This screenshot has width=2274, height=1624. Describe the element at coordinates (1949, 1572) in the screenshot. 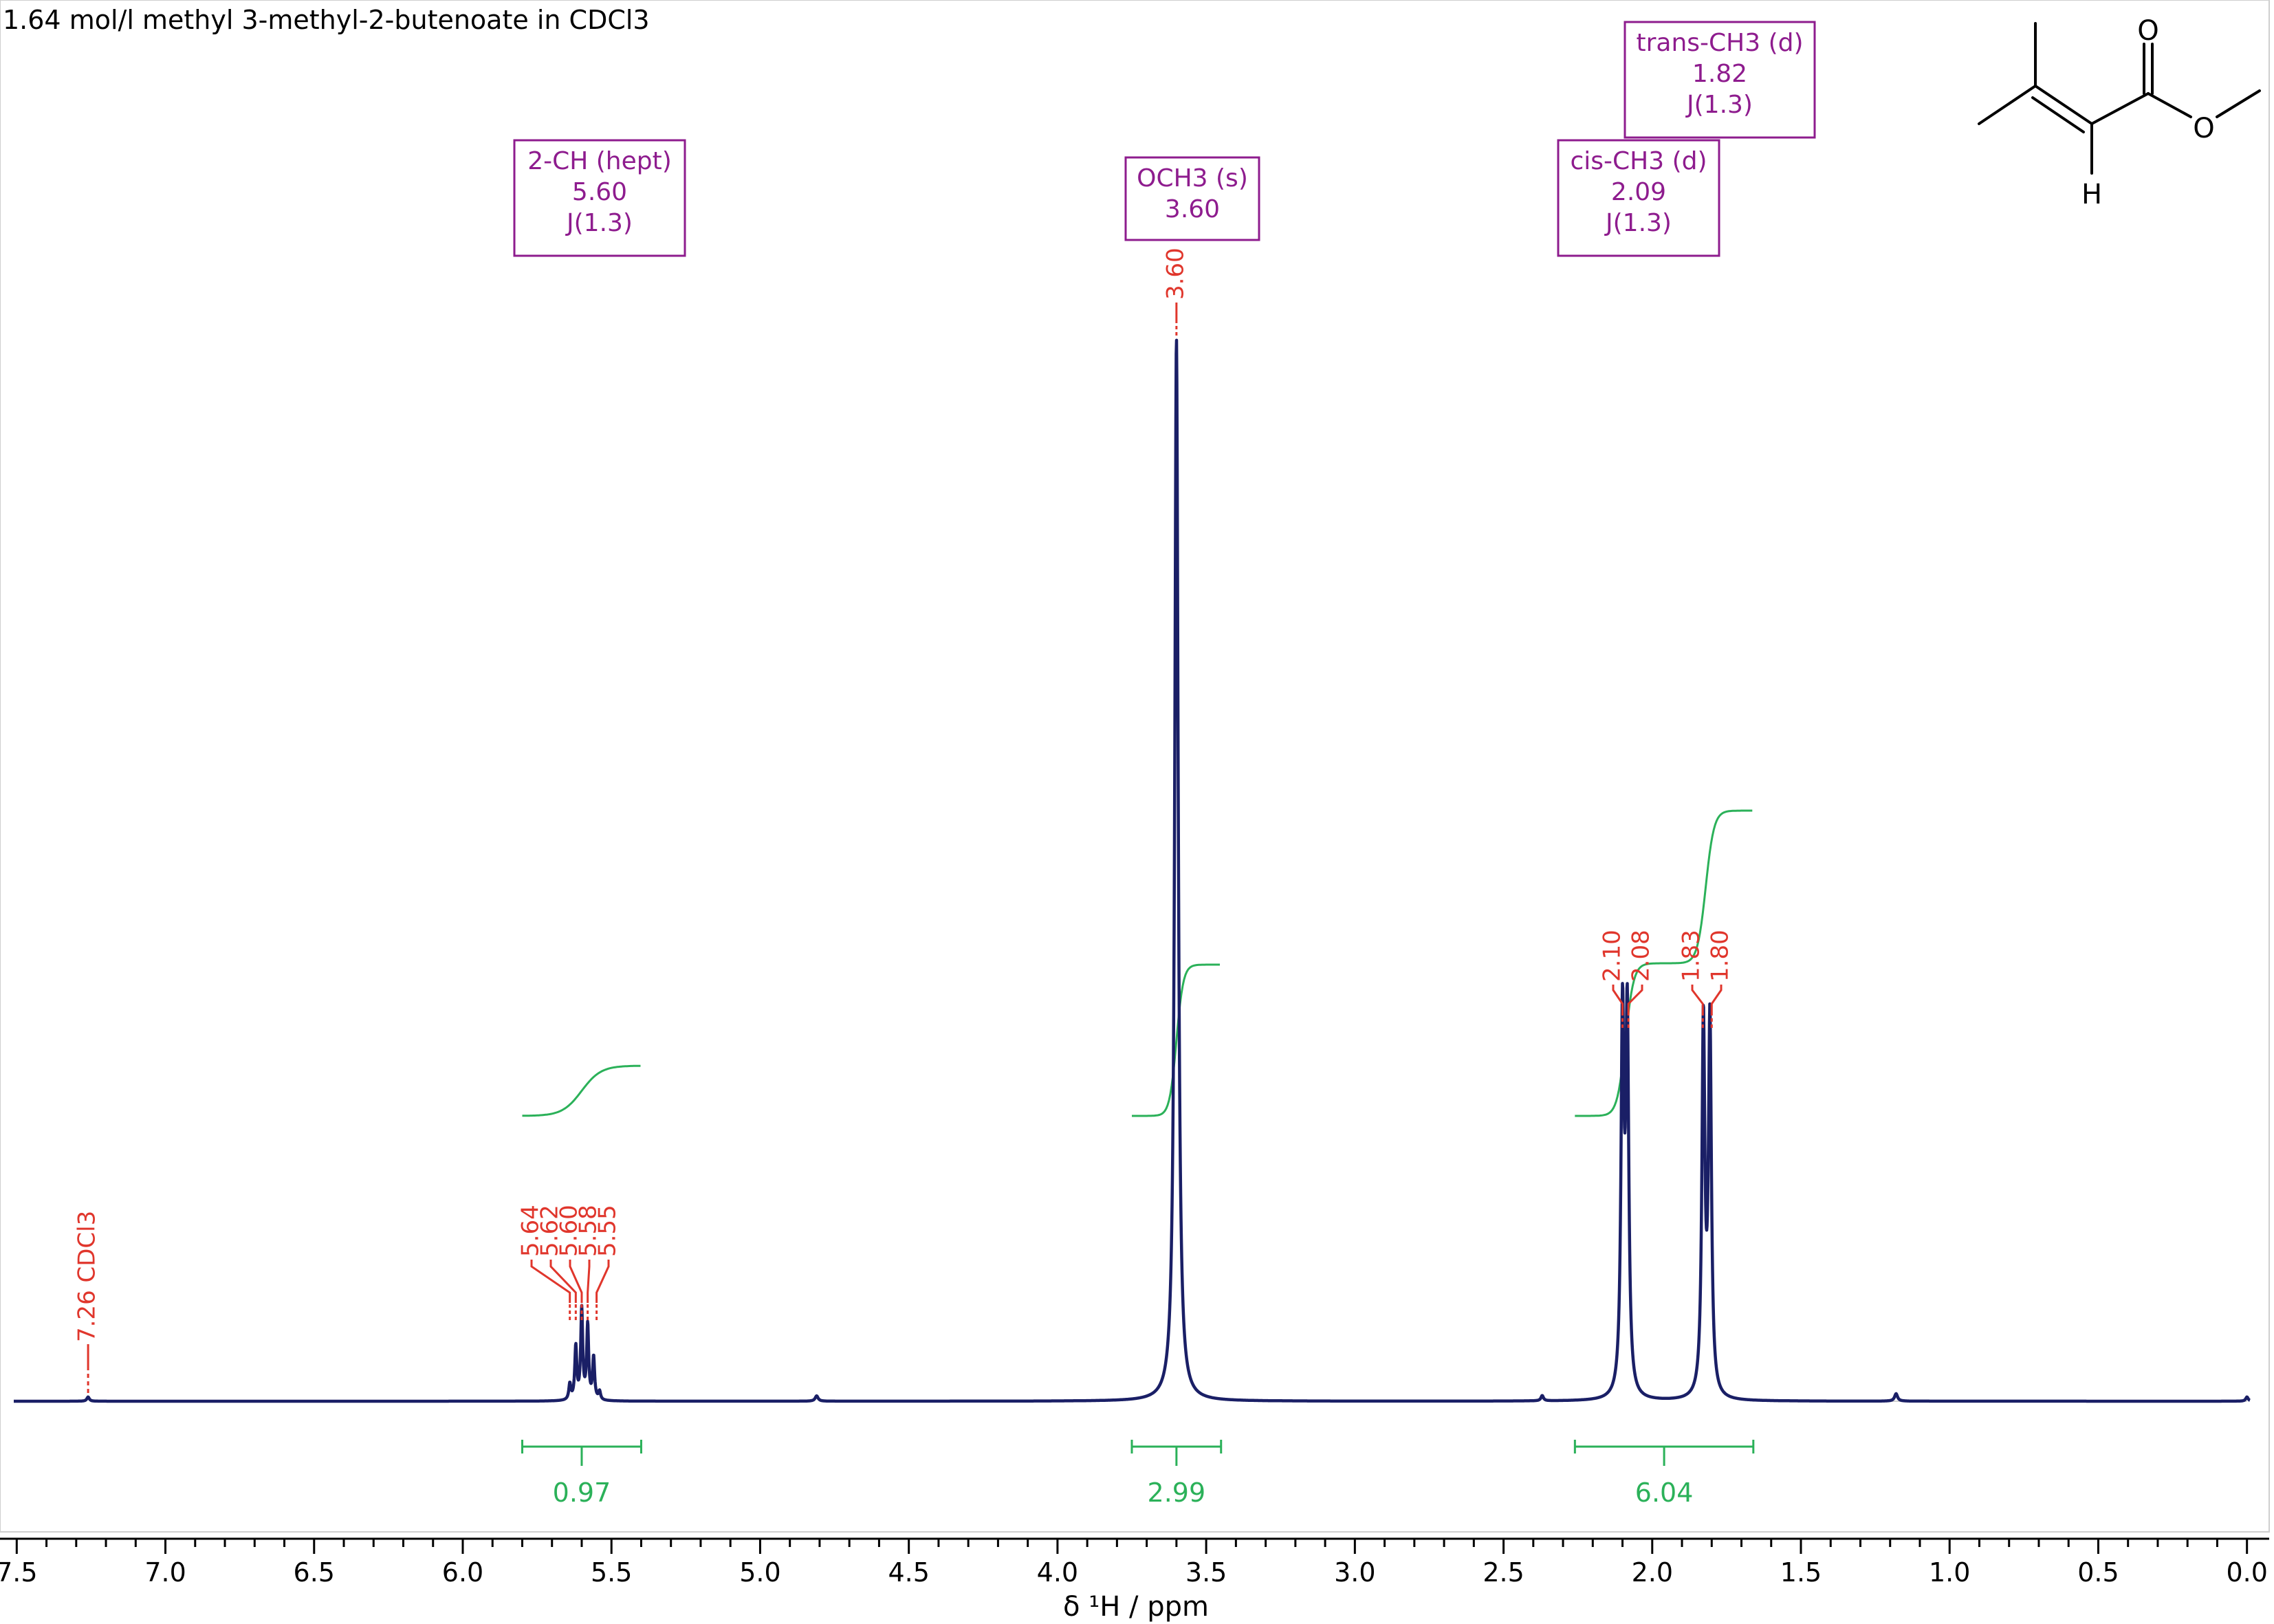

I see `x-tick-label: 1.0` at that location.